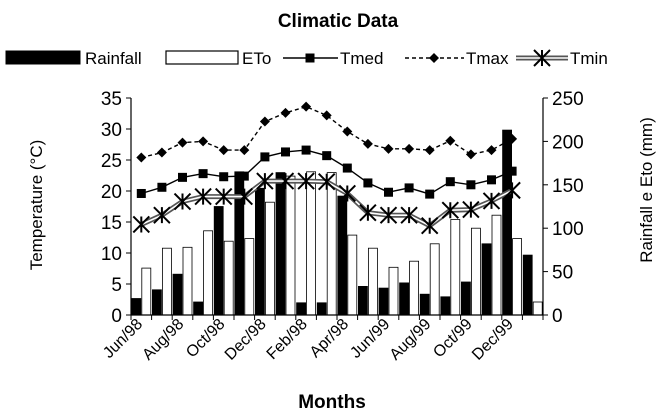 The height and width of the screenshot is (416, 665). What do you see at coordinates (452, 338) in the screenshot?
I see `x-tick-label: Oct/99` at bounding box center [452, 338].